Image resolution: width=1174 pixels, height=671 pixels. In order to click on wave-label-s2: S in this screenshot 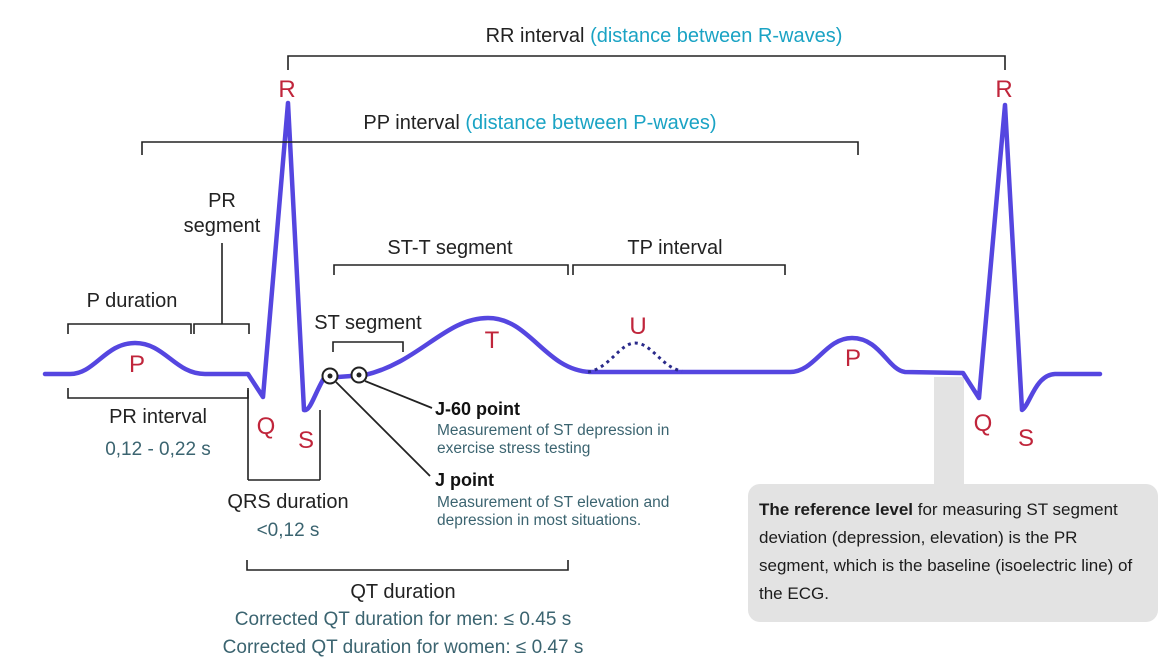, I will do `click(1026, 438)`.